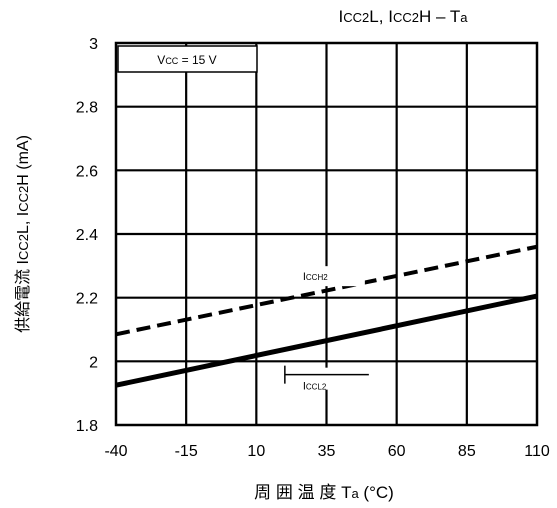 Image resolution: width=557 pixels, height=508 pixels. I want to click on y-tick-label: 2.2, so click(87, 299).